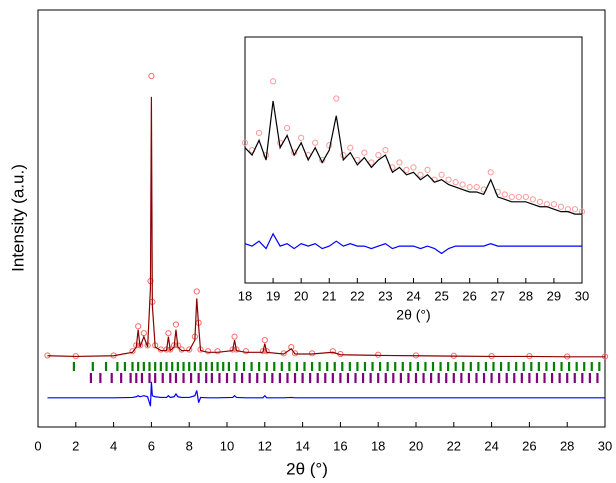 The image size is (616, 483). What do you see at coordinates (441, 295) in the screenshot?
I see `x-tick-label: 25` at bounding box center [441, 295].